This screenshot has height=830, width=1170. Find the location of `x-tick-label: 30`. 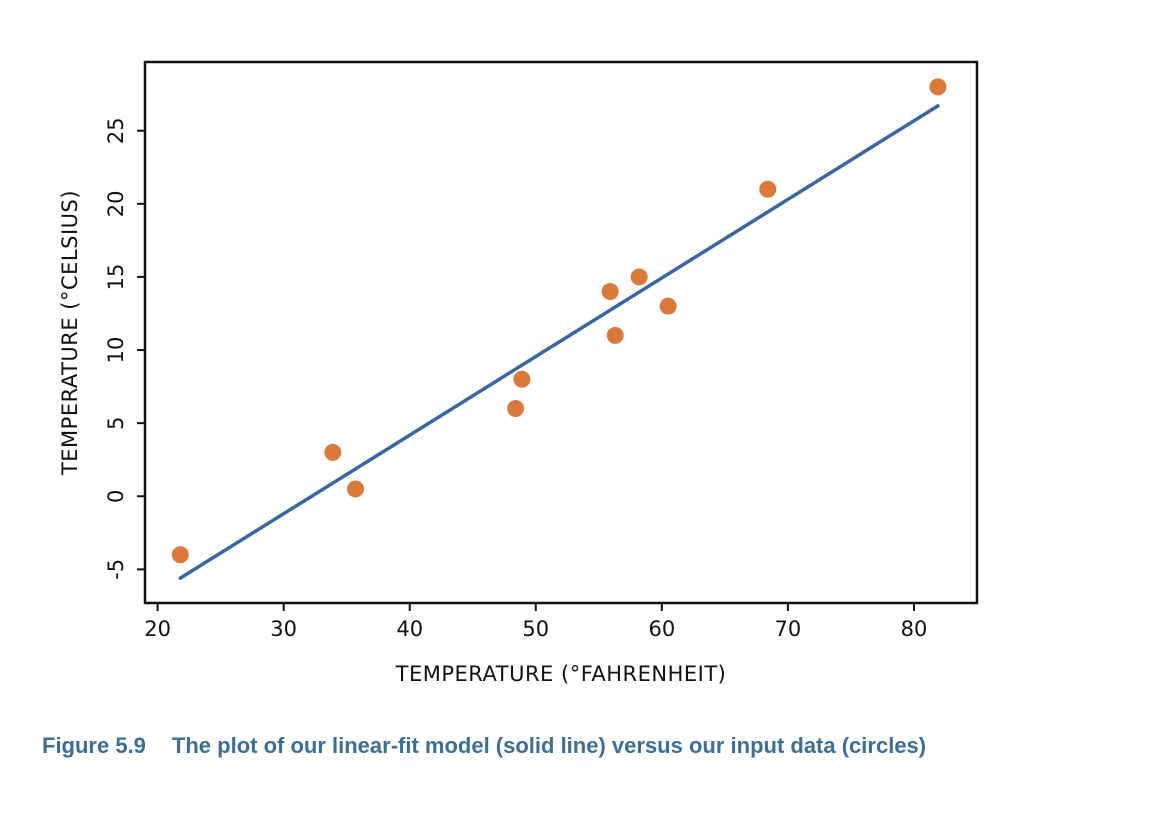

x-tick-label: 30 is located at coordinates (283, 629).